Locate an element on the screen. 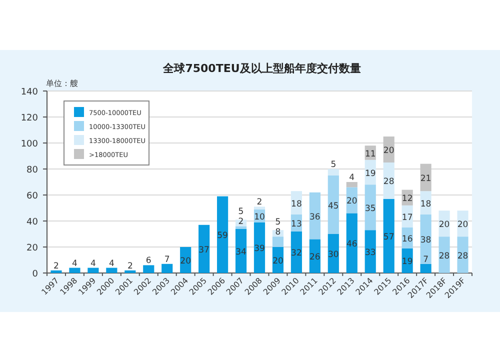  chart-title: 全球7500TEU及以上型船年度交付数量 is located at coordinates (261, 68).